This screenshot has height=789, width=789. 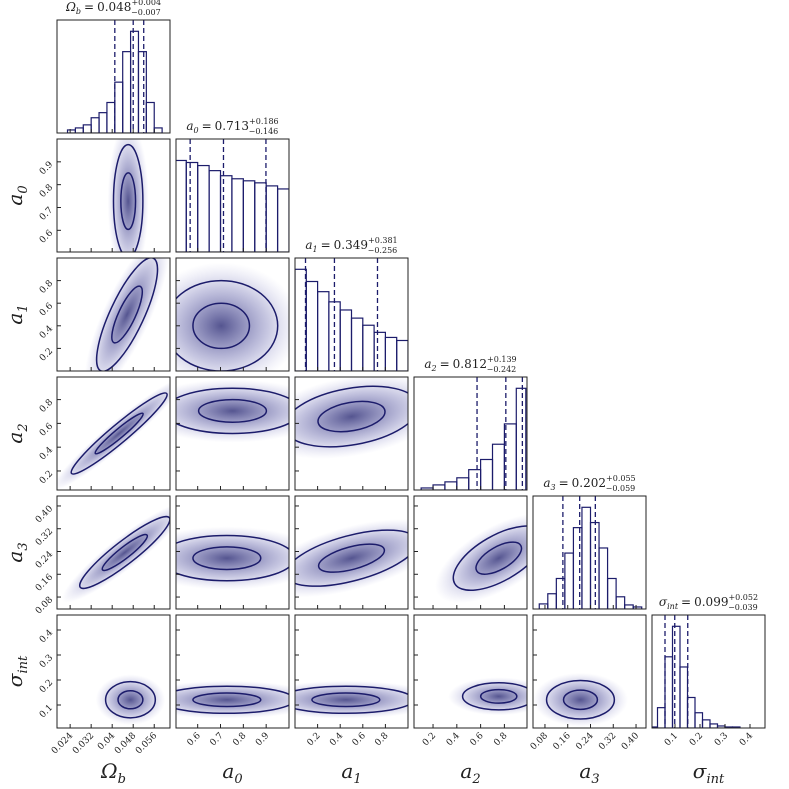 I want to click on x-tick-label: 0.3, so click(x=721, y=739).